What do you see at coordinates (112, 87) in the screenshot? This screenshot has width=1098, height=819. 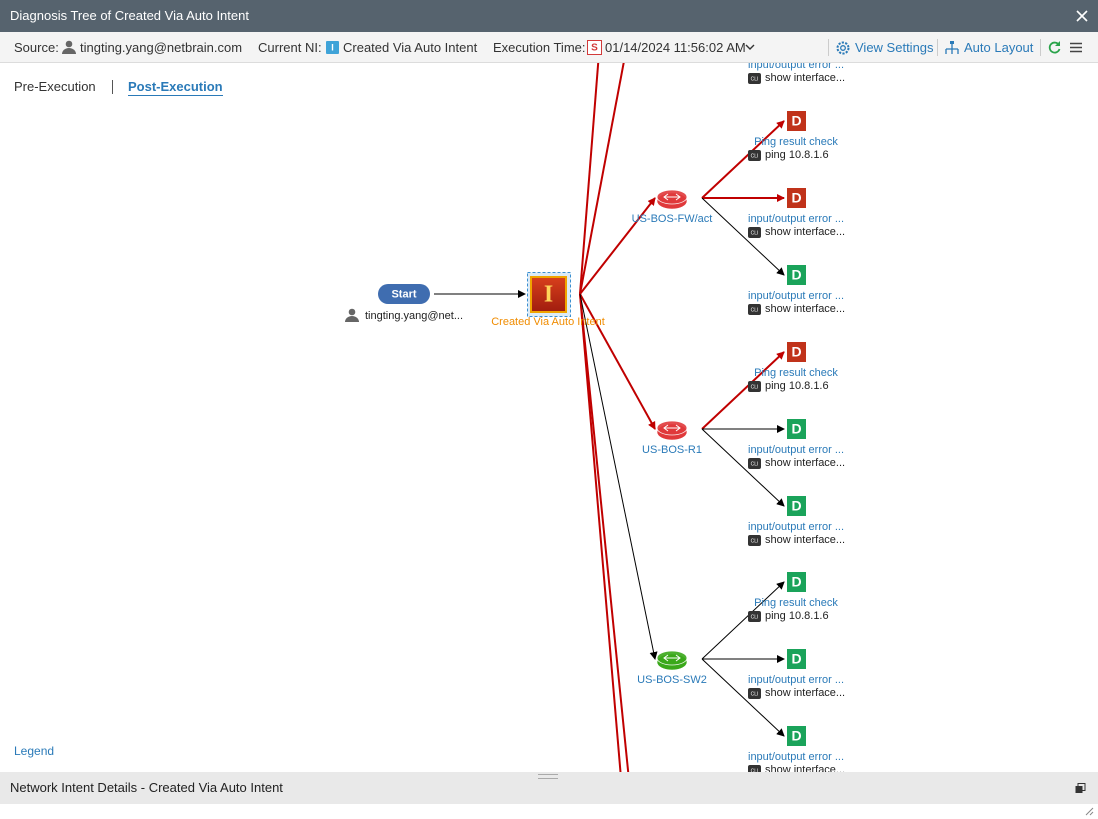 I see `tab-separator` at bounding box center [112, 87].